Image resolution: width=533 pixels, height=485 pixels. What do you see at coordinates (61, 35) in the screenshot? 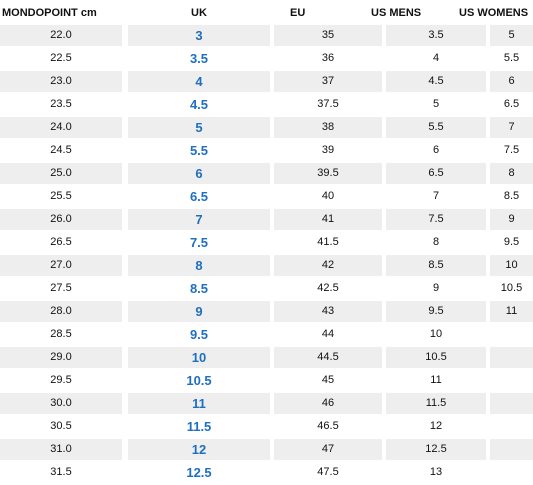
I see `mondopoint-cell: 22.0` at bounding box center [61, 35].